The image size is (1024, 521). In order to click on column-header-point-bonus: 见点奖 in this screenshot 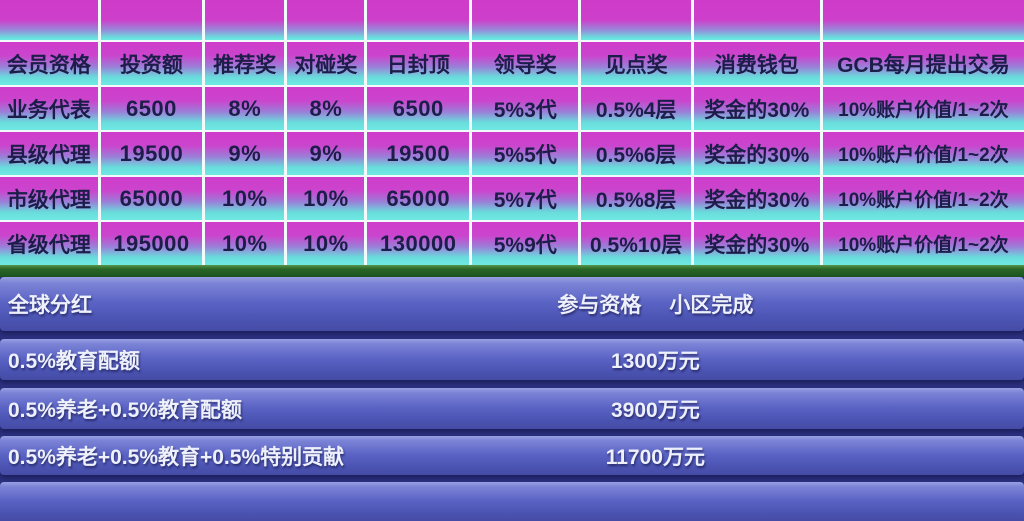, I will do `click(636, 63)`.